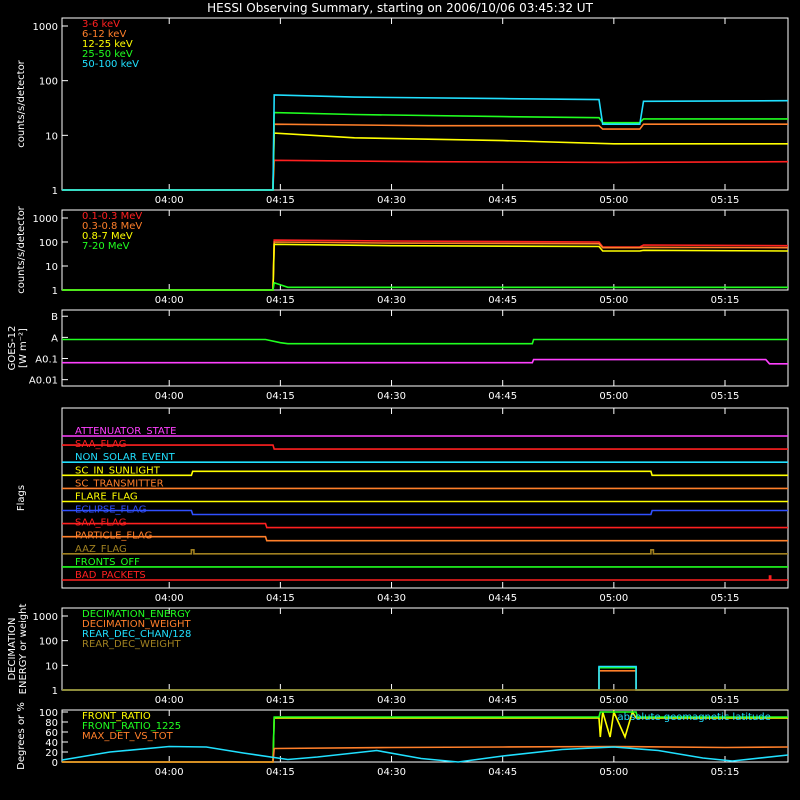 The image size is (800, 800). What do you see at coordinates (110, 575) in the screenshot?
I see `flag-label: BAD_PACKETS` at bounding box center [110, 575].